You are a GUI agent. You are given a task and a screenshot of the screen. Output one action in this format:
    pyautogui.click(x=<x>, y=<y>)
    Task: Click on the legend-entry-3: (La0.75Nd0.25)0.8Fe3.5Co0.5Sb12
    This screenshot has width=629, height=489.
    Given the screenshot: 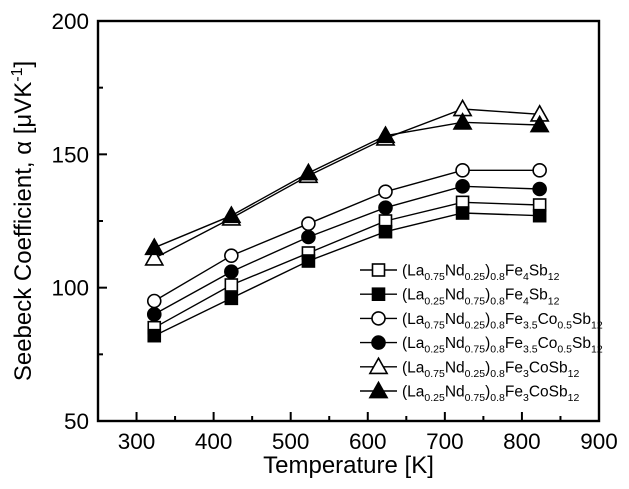 What is the action you would take?
    pyautogui.click(x=481, y=321)
    